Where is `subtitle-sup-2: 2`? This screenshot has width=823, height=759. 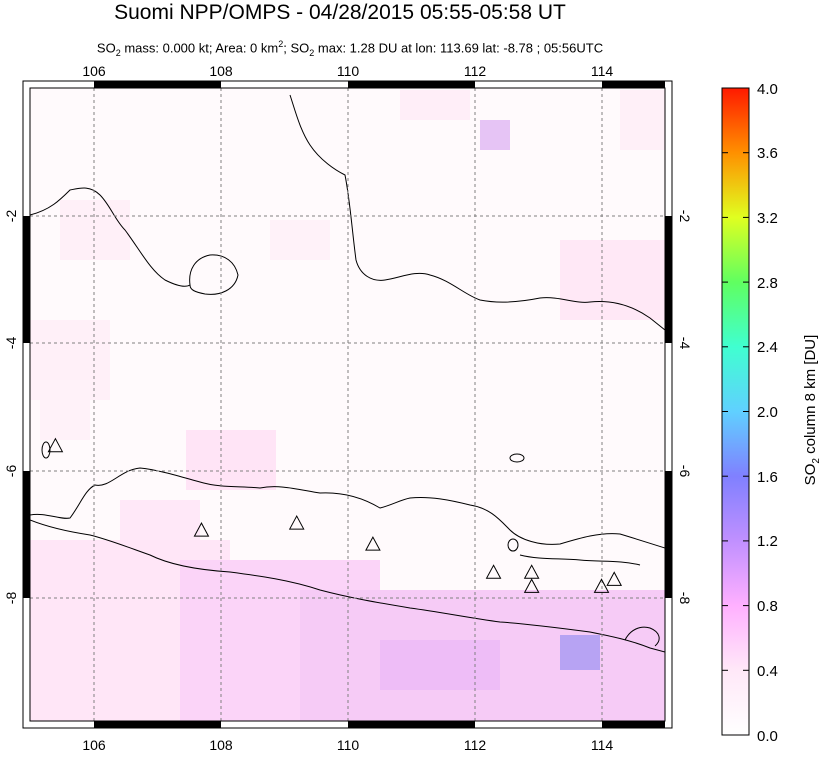
subtitle-sup-2: 2 is located at coordinates (281, 44).